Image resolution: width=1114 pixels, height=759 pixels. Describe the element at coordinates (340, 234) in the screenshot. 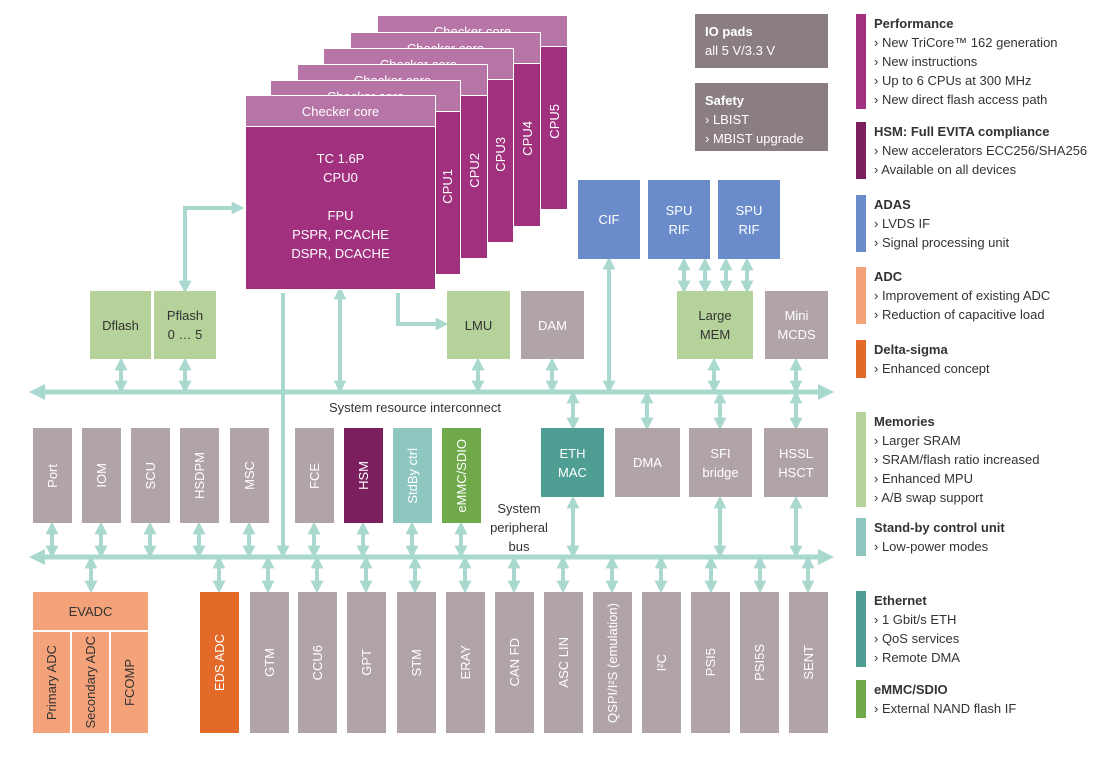

I see `cpu0-line: PSPR, PCACHE` at that location.